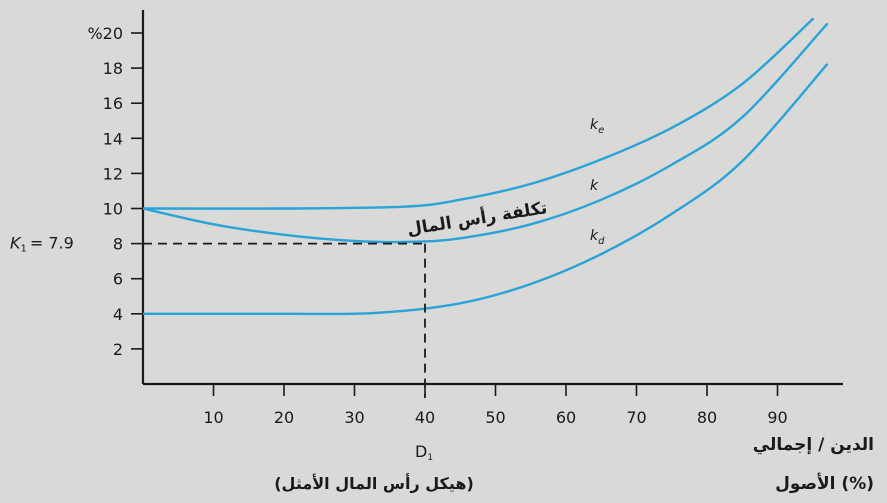 Image resolution: width=887 pixels, height=503 pixels. What do you see at coordinates (118, 244) in the screenshot?
I see `y-tick-label: 8` at bounding box center [118, 244].